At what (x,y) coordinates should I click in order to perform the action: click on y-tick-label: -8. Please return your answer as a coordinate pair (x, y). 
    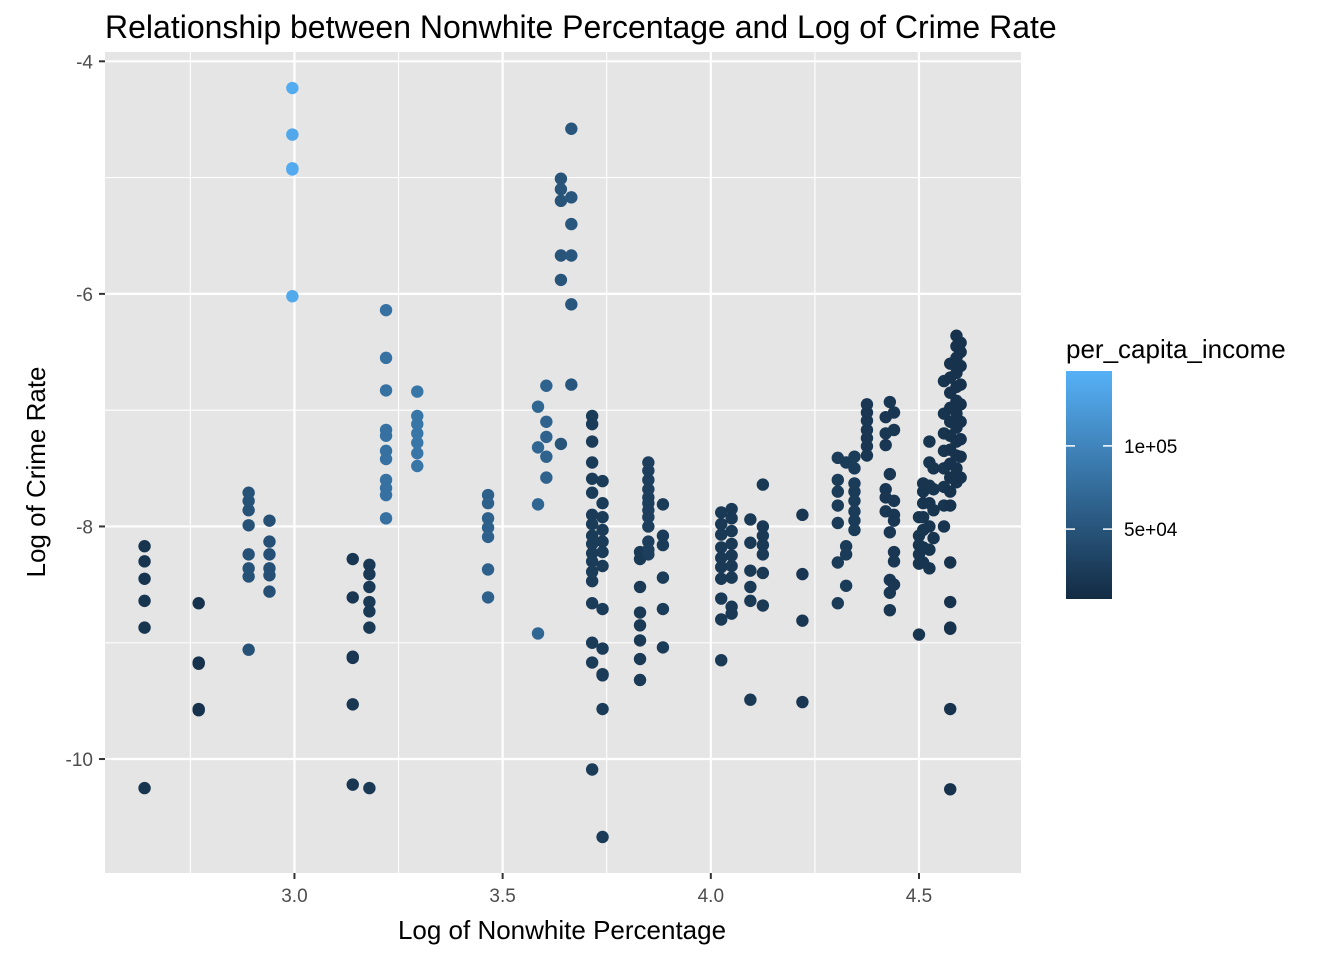
    Looking at the image, I should click on (84, 527).